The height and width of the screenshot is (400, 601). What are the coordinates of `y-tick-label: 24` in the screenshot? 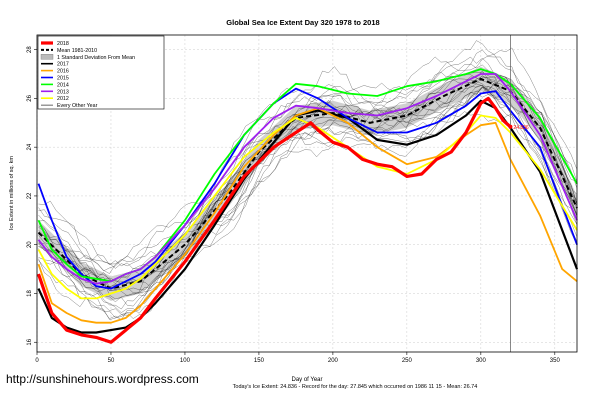 It's located at (30, 146).